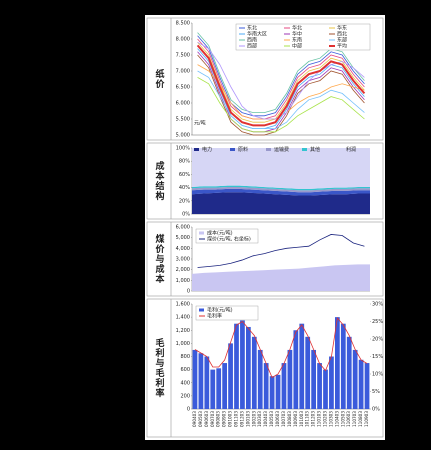 This screenshot has width=431, height=450. Describe the element at coordinates (229, 239) in the screenshot. I see `legend-label: 煤价(元/吨, 右坐标)` at that location.